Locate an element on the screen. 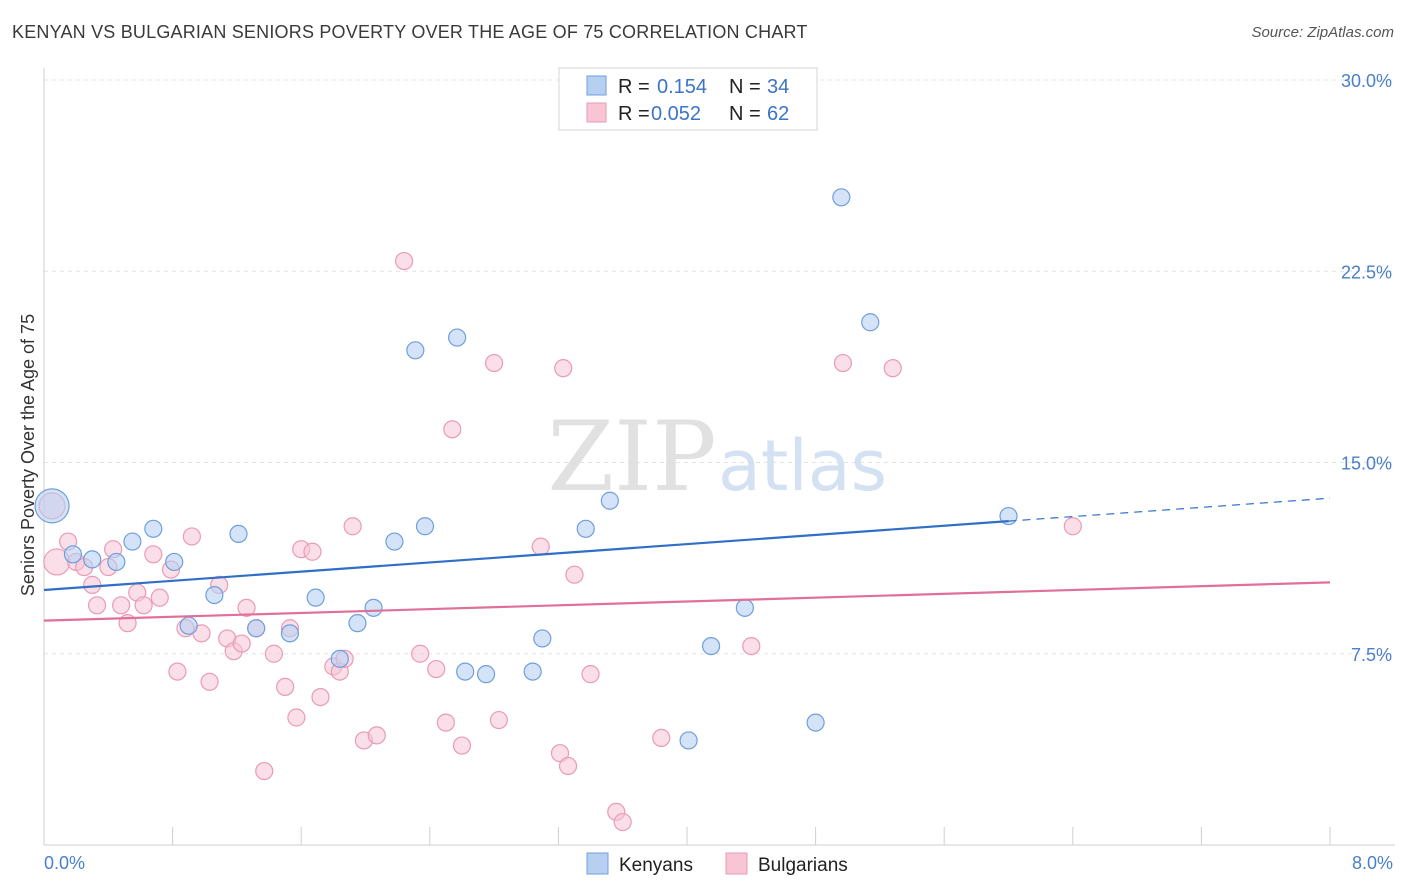  y-tick-label-1: 15.0% is located at coordinates (1366, 464).